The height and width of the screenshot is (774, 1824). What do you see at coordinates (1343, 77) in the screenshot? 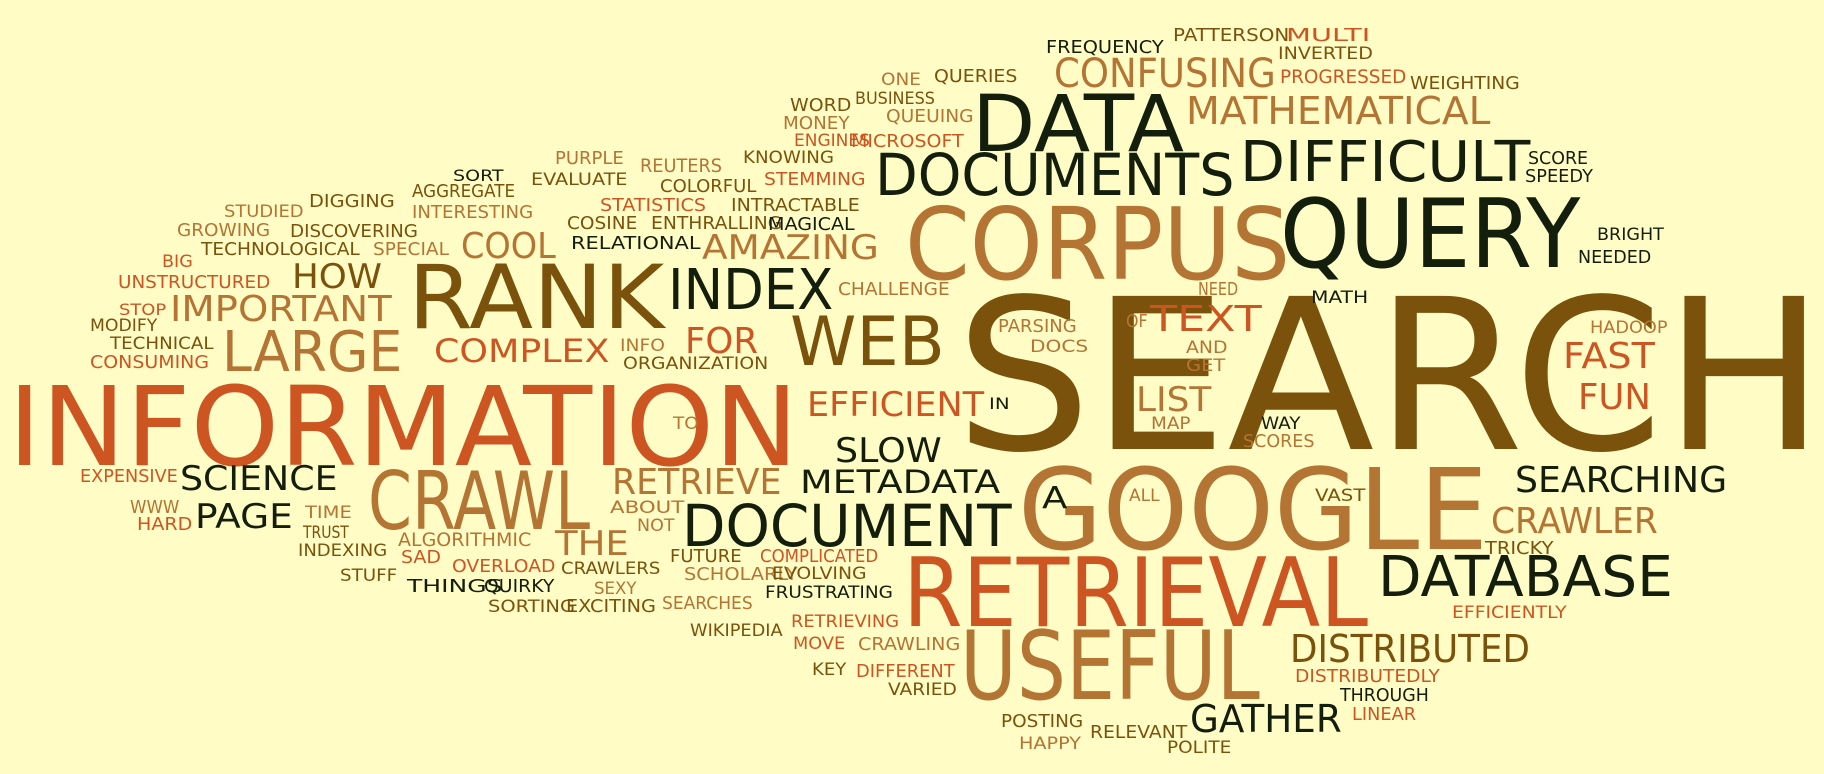
I see `word-progressed: PROGRESSED` at bounding box center [1343, 77].